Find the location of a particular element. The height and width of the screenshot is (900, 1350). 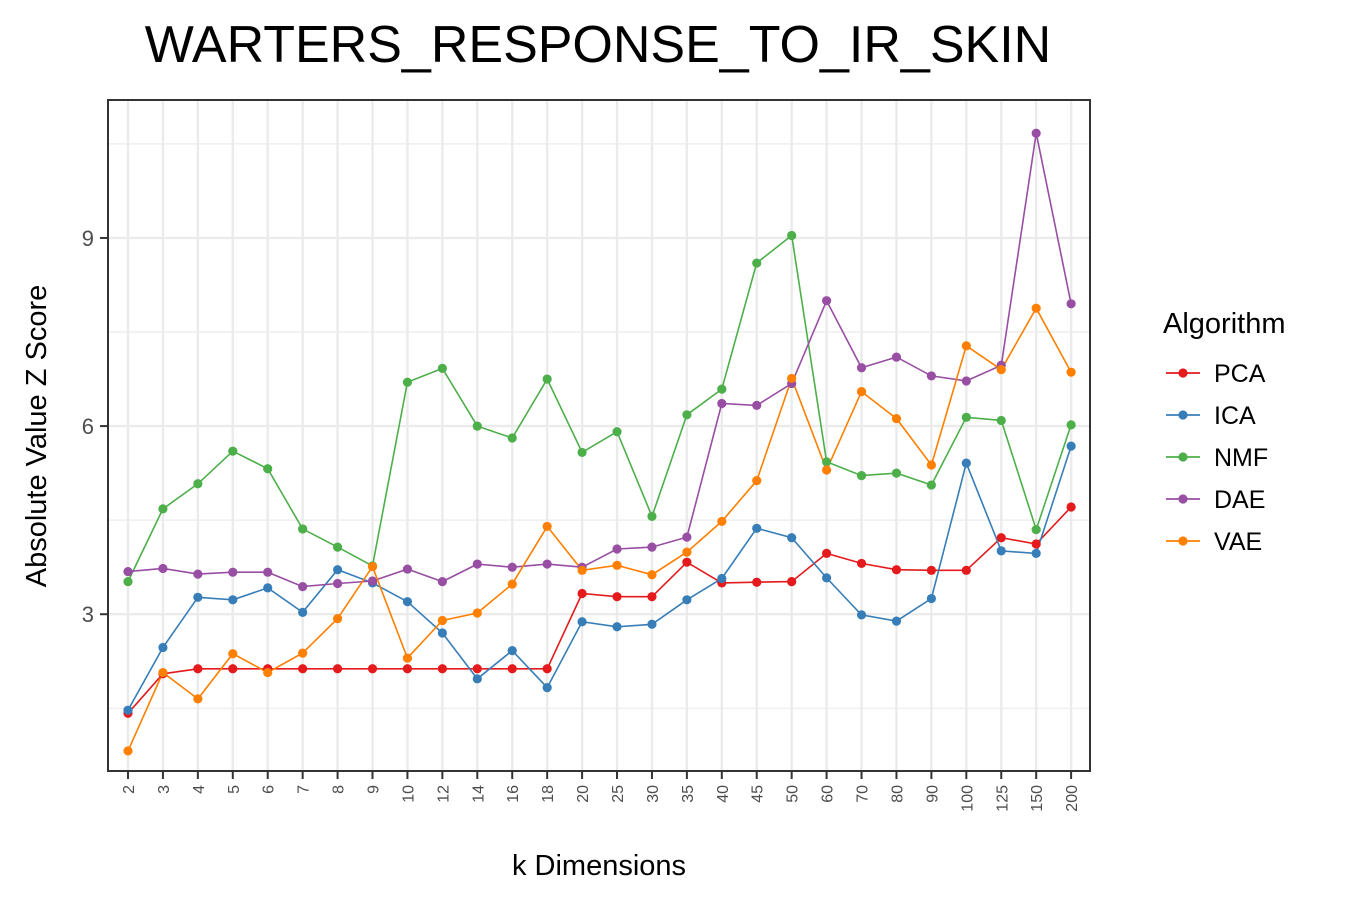

legend-label: PCA is located at coordinates (1240, 374).